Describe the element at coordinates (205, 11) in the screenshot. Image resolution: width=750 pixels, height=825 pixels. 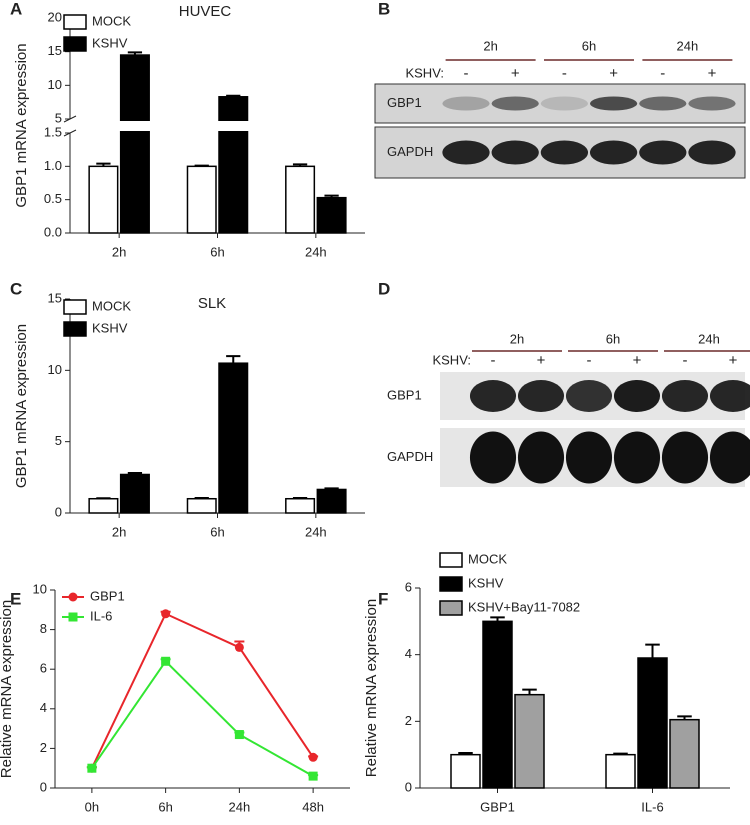
I see `chart-title: HUVEC` at that location.